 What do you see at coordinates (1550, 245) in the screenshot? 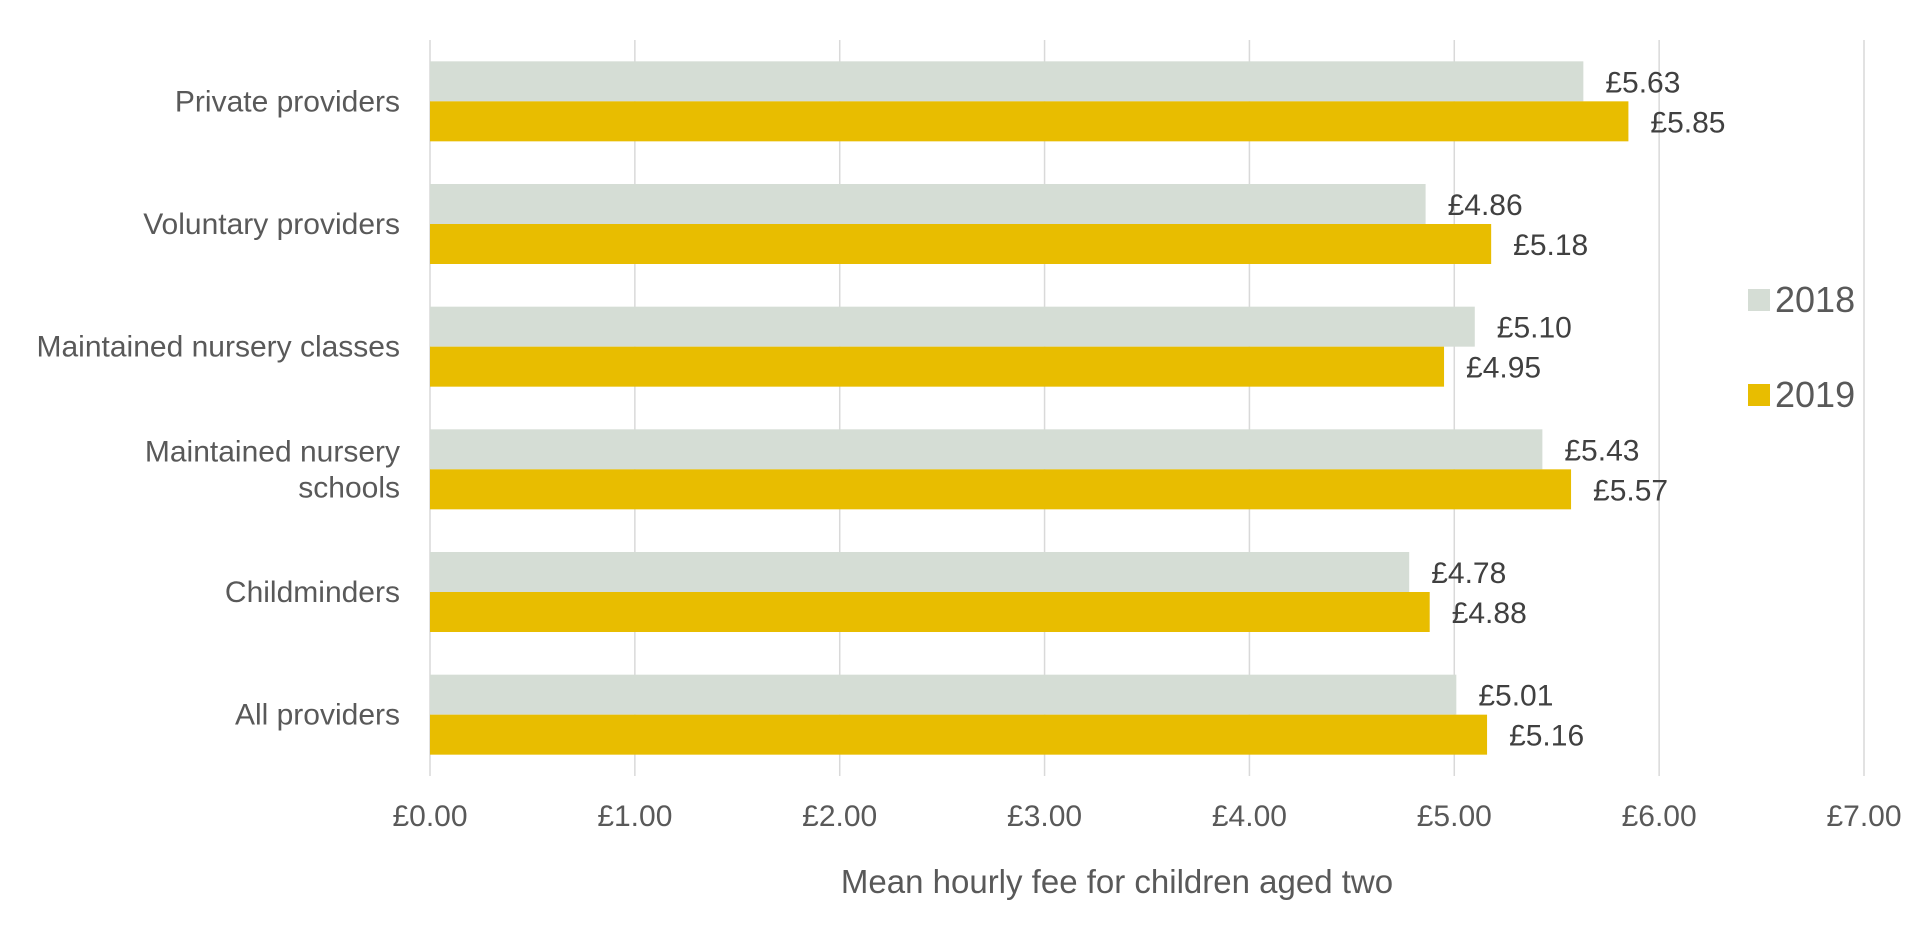
I see `data-label: £5.18` at bounding box center [1550, 245].